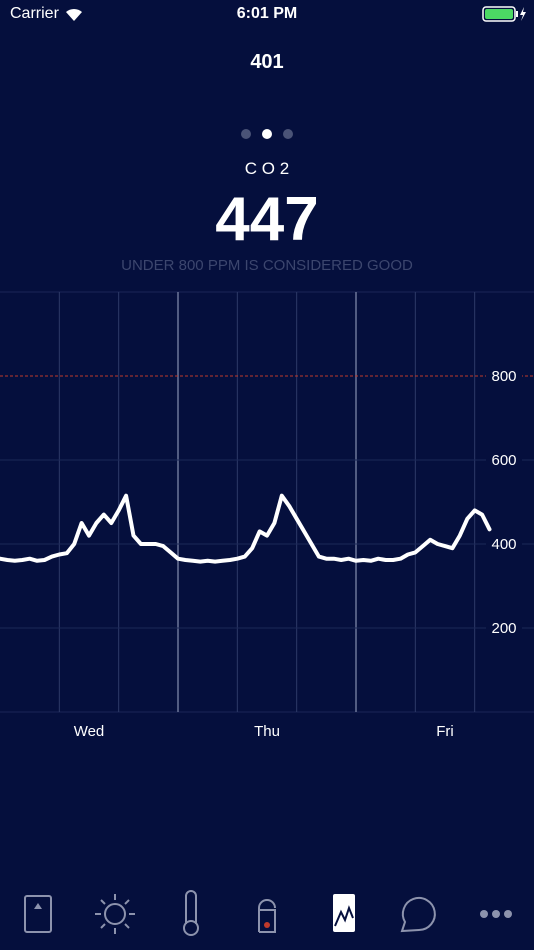 This screenshot has height=950, width=534. I want to click on tab-occupancy, so click(267, 916).